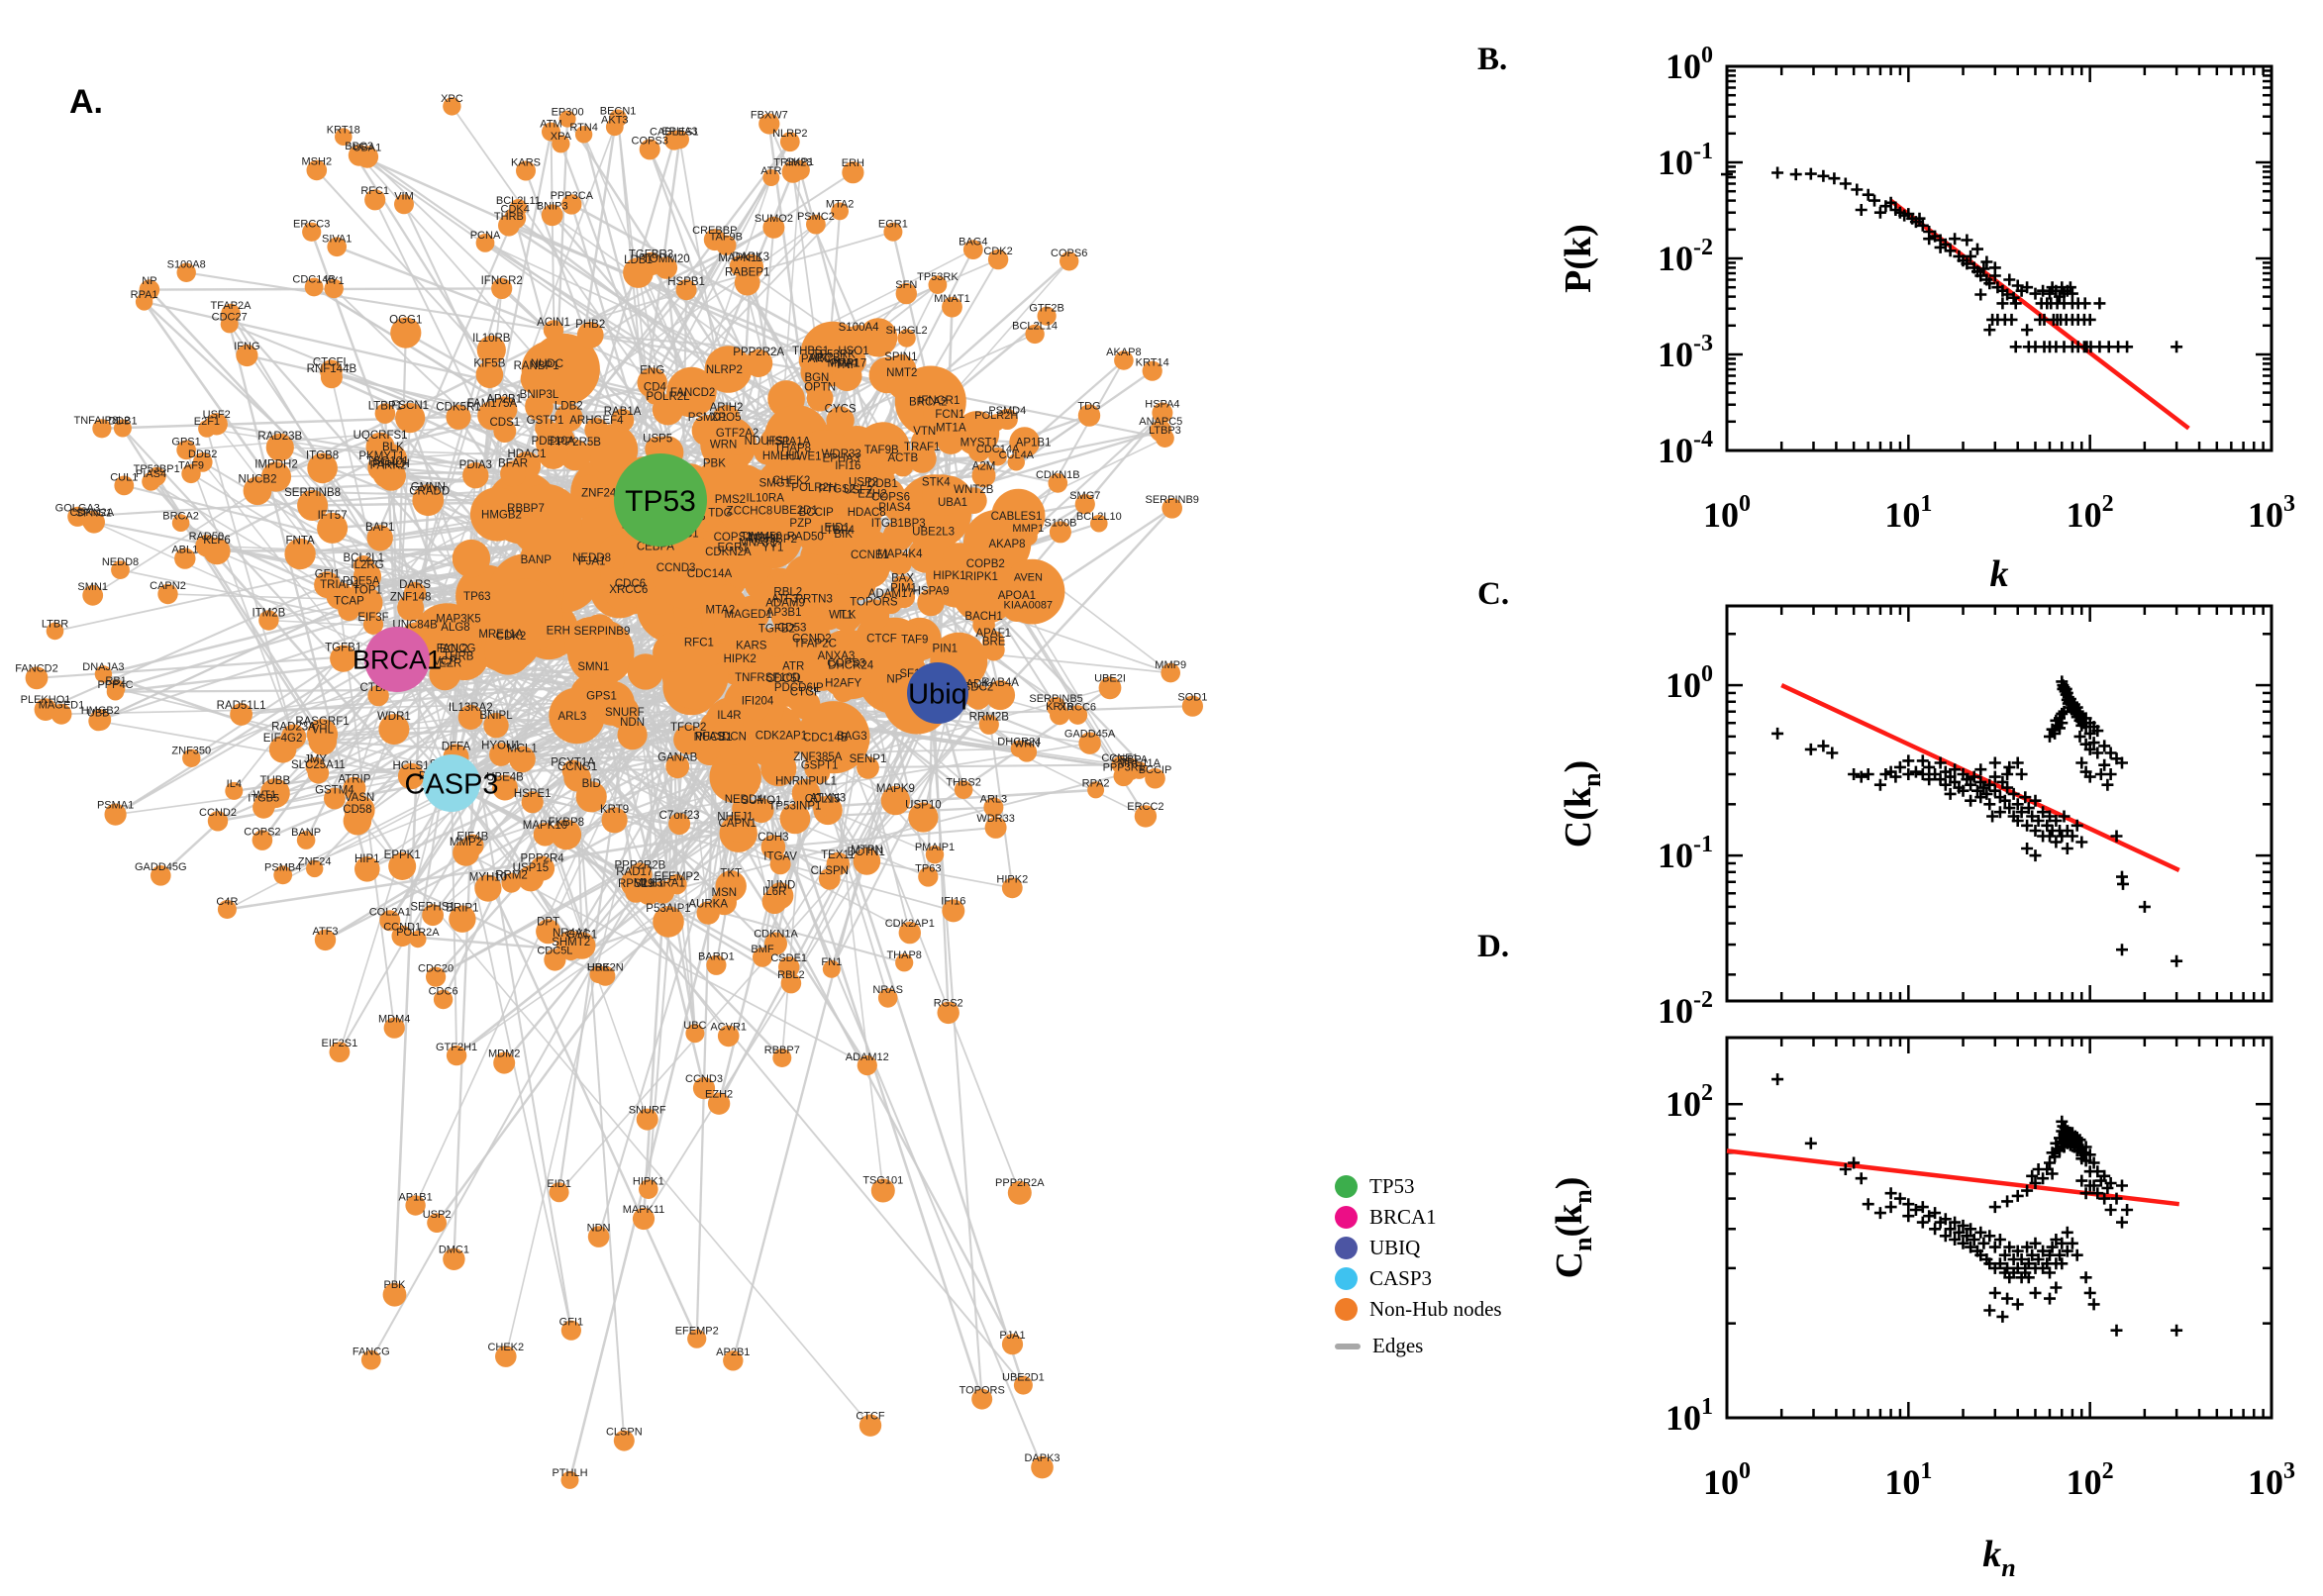 Image resolution: width=2323 pixels, height=1596 pixels. Describe the element at coordinates (444, 661) in the screenshot. I see `svg-text: VCP` at that location.